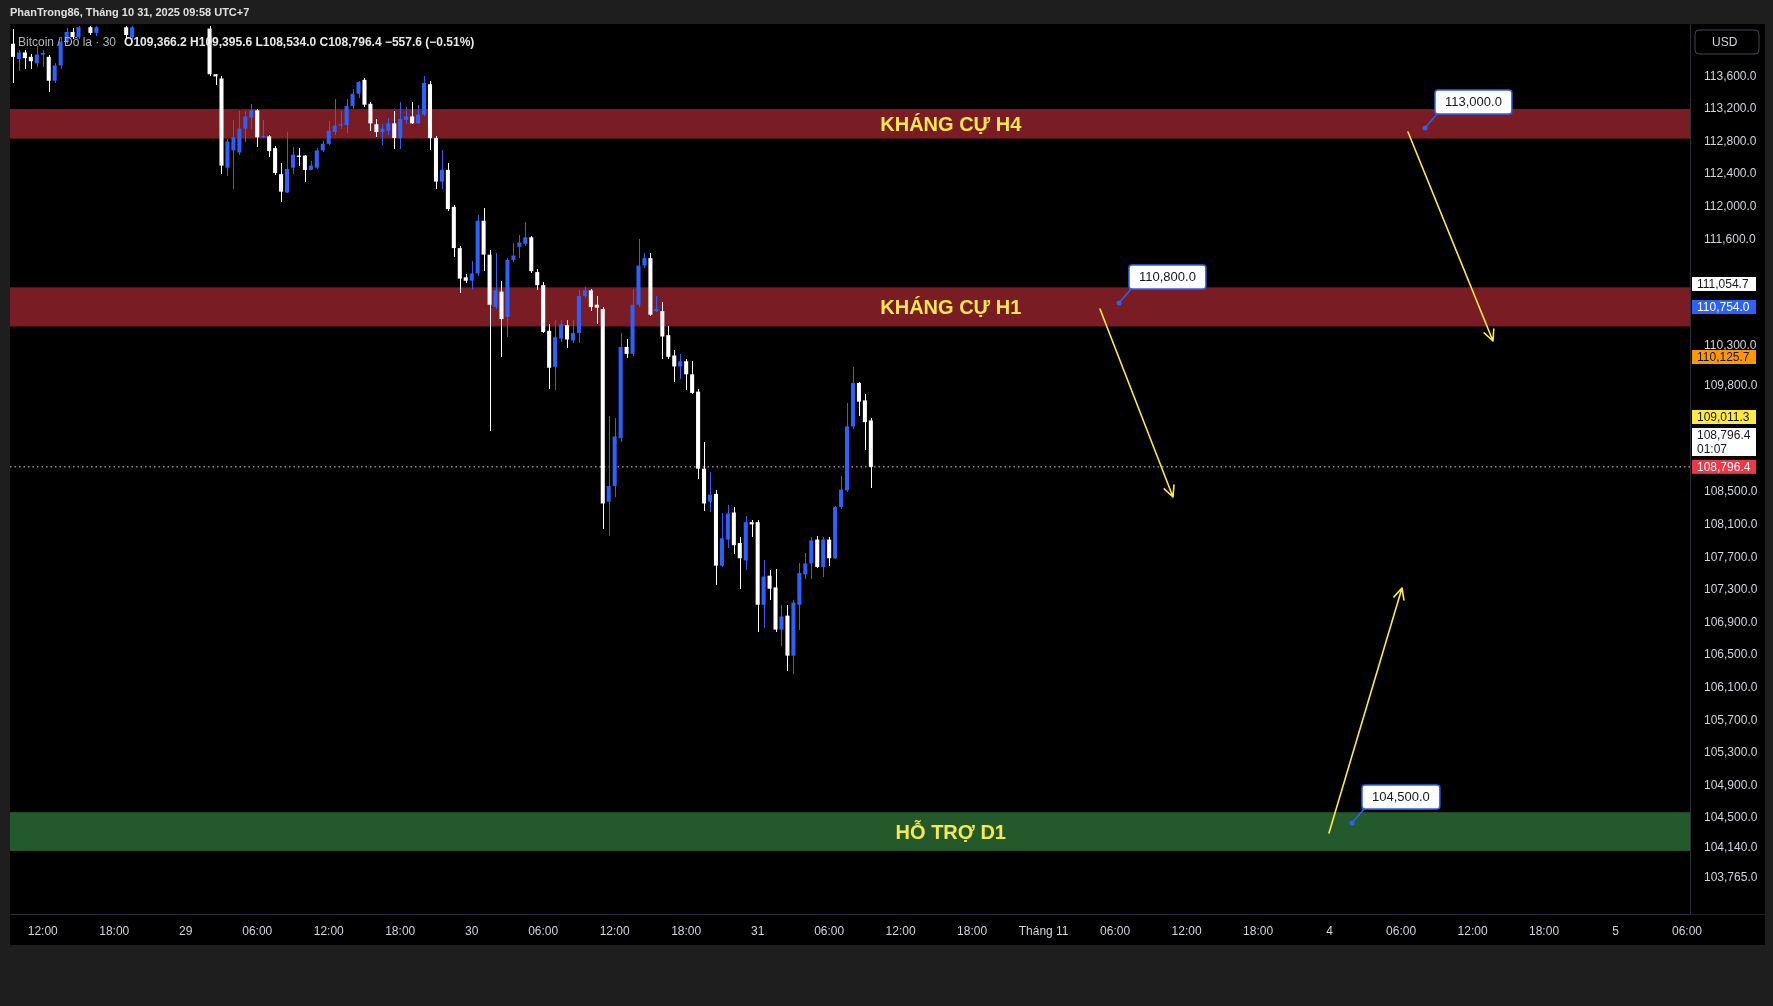  Describe the element at coordinates (1731, 877) in the screenshot. I see `y-tick-label: 103,765.0` at that location.